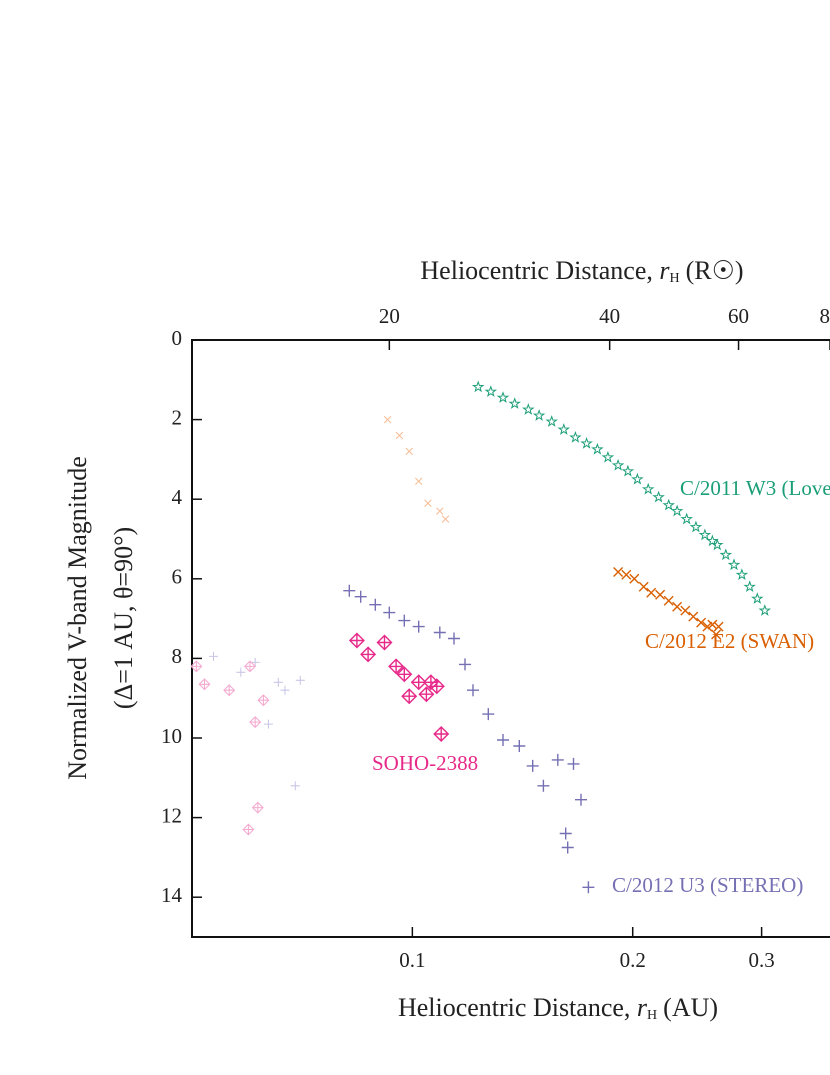 Image resolution: width=830 pixels, height=1075 pixels. Describe the element at coordinates (729, 641) in the screenshot. I see `series-label: C/2012 E2 (SWAN)` at that location.